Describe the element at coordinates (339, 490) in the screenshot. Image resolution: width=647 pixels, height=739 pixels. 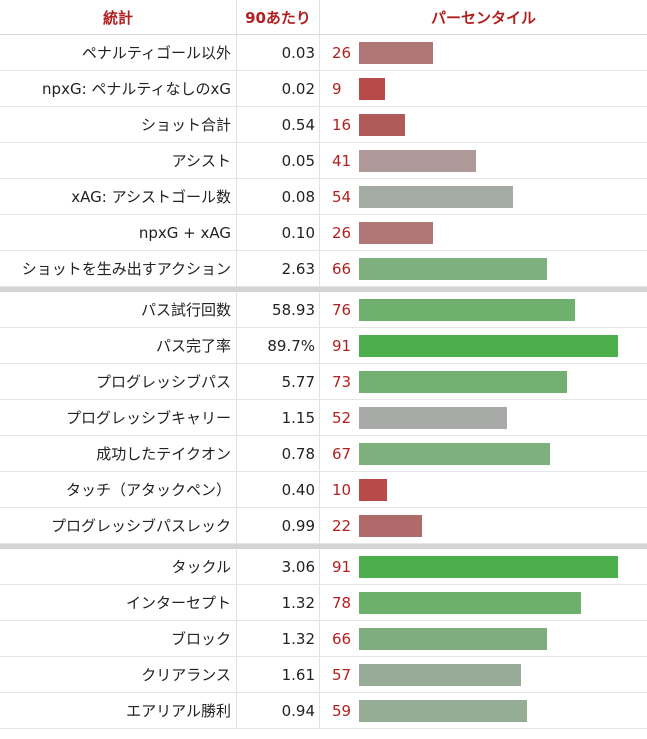
I see `percentile-spacer: 10` at that location.